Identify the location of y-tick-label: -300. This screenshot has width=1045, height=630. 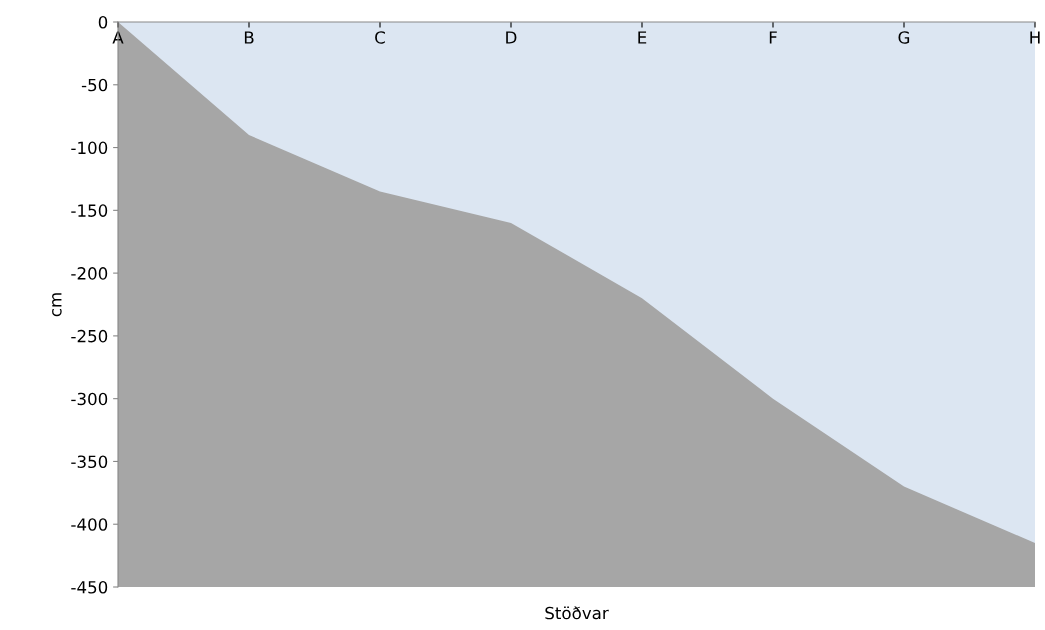
(89, 399).